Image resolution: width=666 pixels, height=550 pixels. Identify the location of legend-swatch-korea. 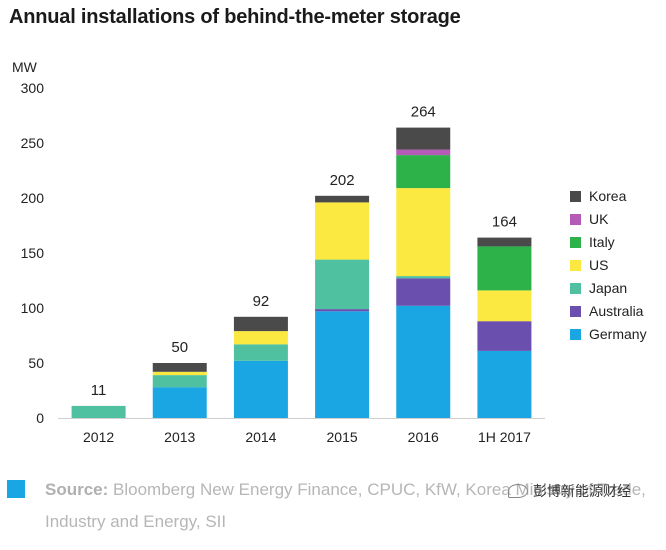
(575, 196).